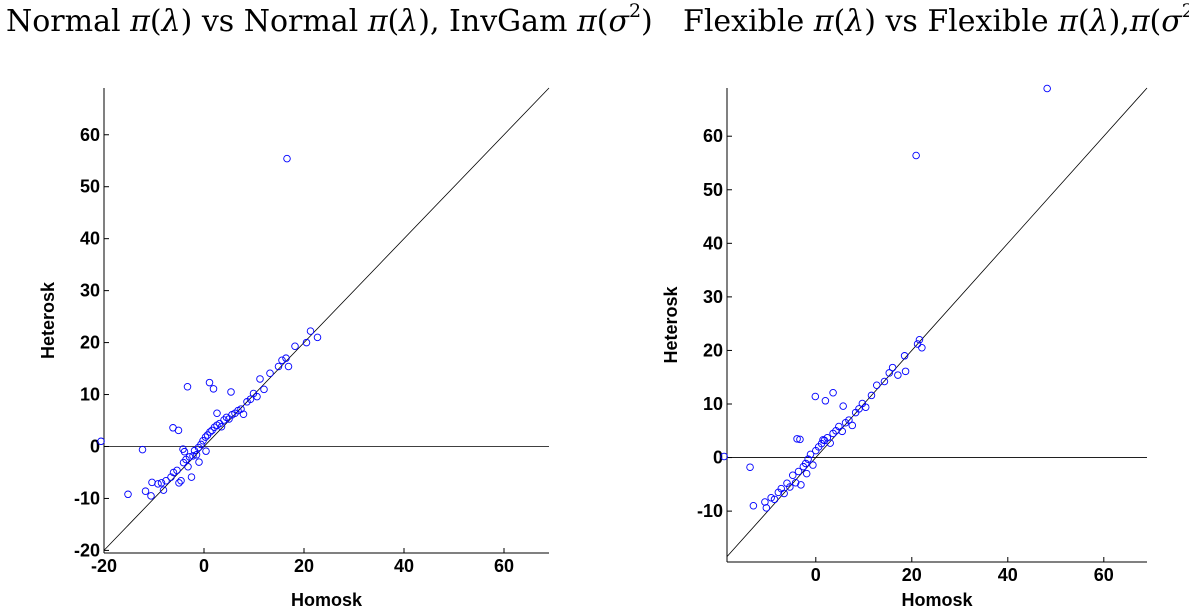 The height and width of the screenshot is (608, 1189). I want to click on y-tick-label: 50, so click(713, 190).